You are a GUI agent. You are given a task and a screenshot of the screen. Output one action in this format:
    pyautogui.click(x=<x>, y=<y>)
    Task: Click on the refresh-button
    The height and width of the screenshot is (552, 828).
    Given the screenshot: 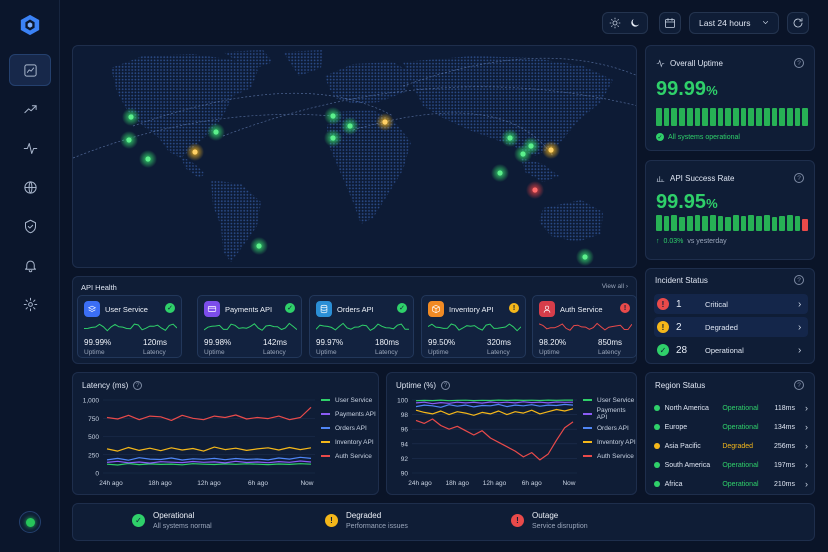 What is the action you would take?
    pyautogui.click(x=798, y=23)
    